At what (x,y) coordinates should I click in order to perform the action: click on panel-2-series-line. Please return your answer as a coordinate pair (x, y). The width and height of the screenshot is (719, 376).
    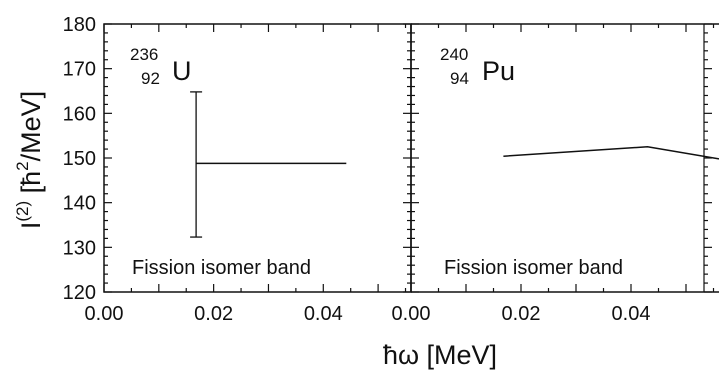
    Looking at the image, I should click on (611, 153).